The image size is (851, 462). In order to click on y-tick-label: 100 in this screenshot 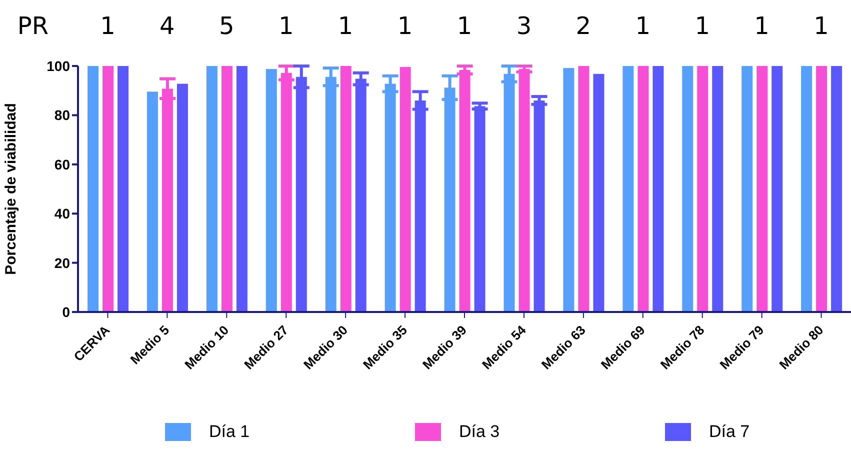, I will do `click(58, 66)`.